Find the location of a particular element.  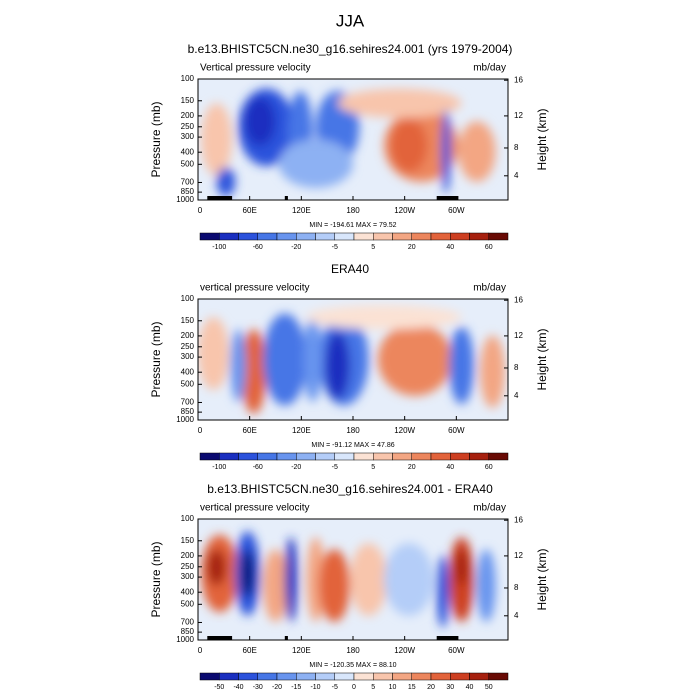

colorbar-label: -10 is located at coordinates (315, 687).